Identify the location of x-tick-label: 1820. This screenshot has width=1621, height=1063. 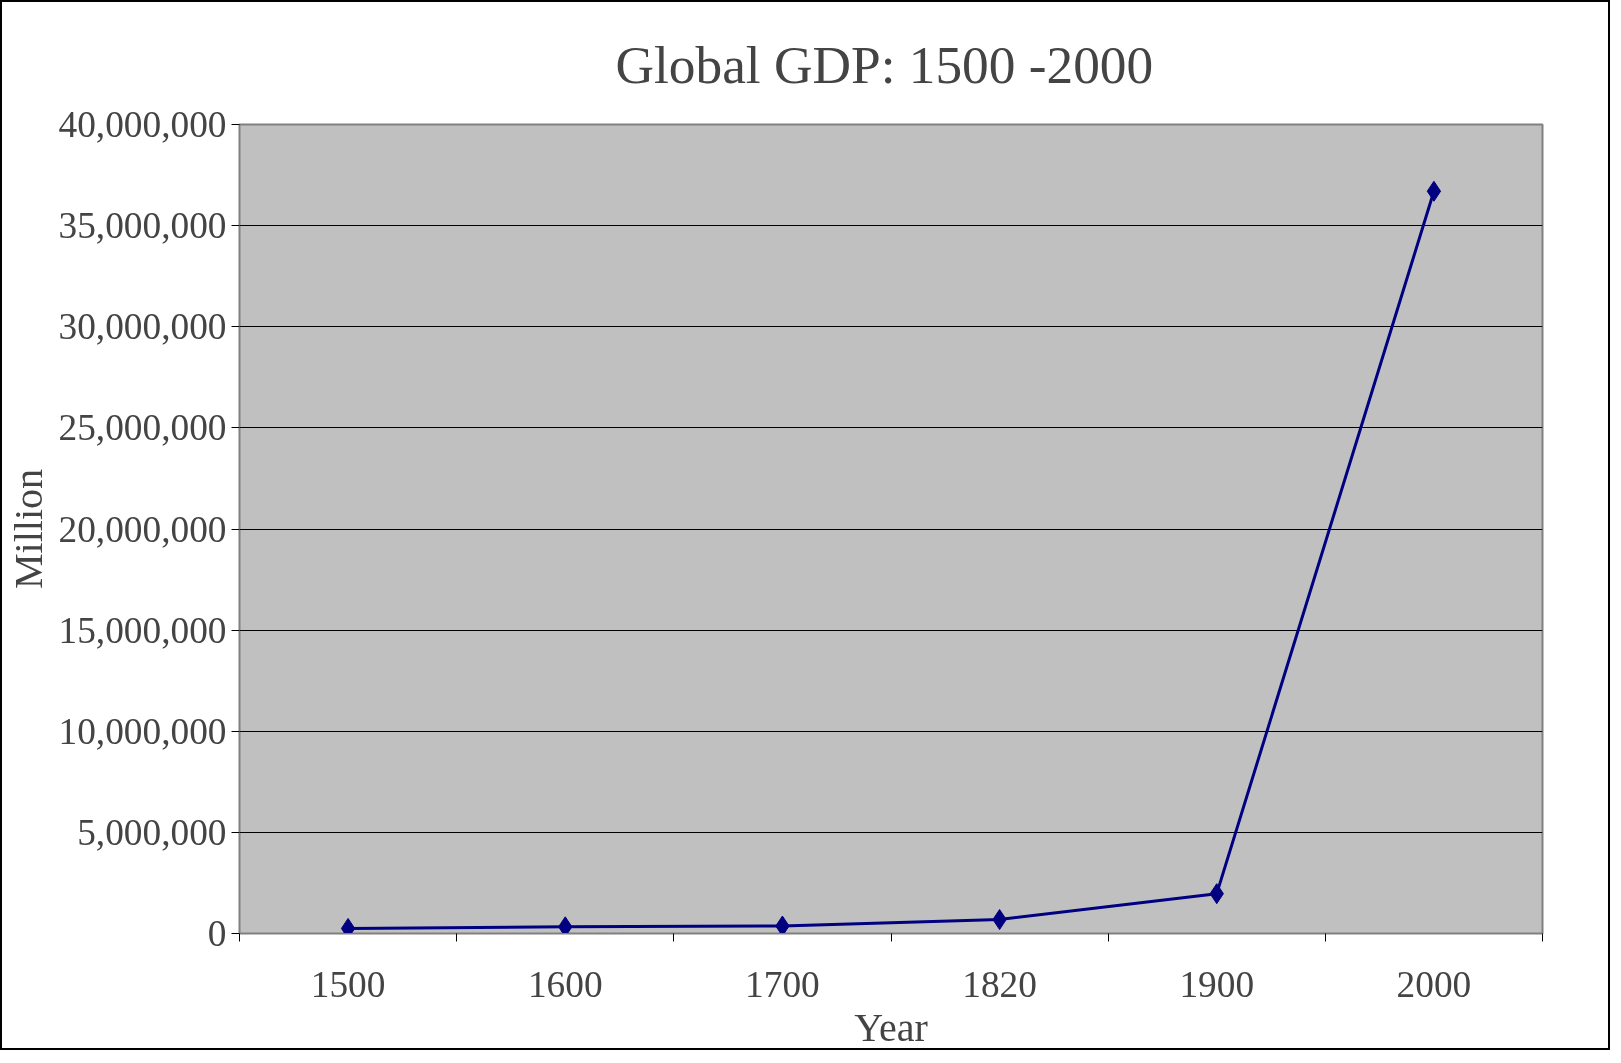
(999, 984).